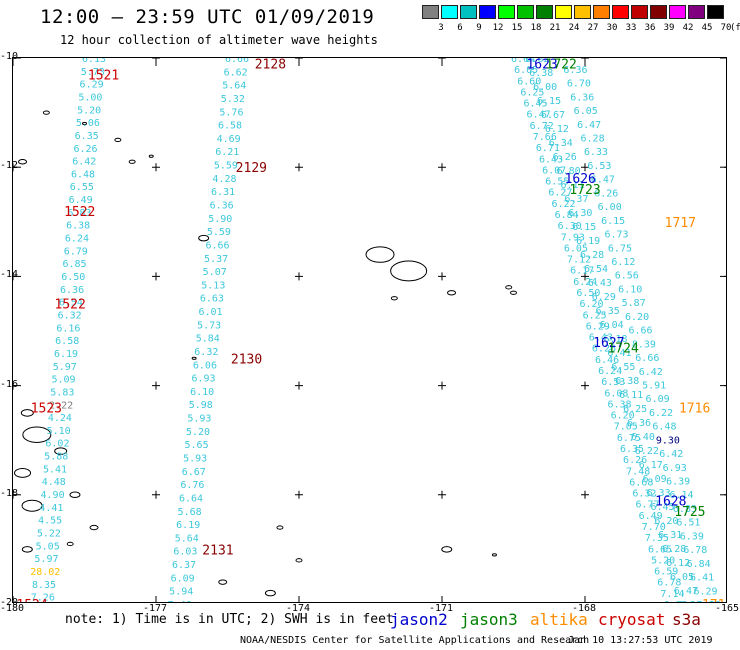 The image size is (740, 650). Describe the element at coordinates (215, 272) in the screenshot. I see `swh-value: 5.07` at that location.